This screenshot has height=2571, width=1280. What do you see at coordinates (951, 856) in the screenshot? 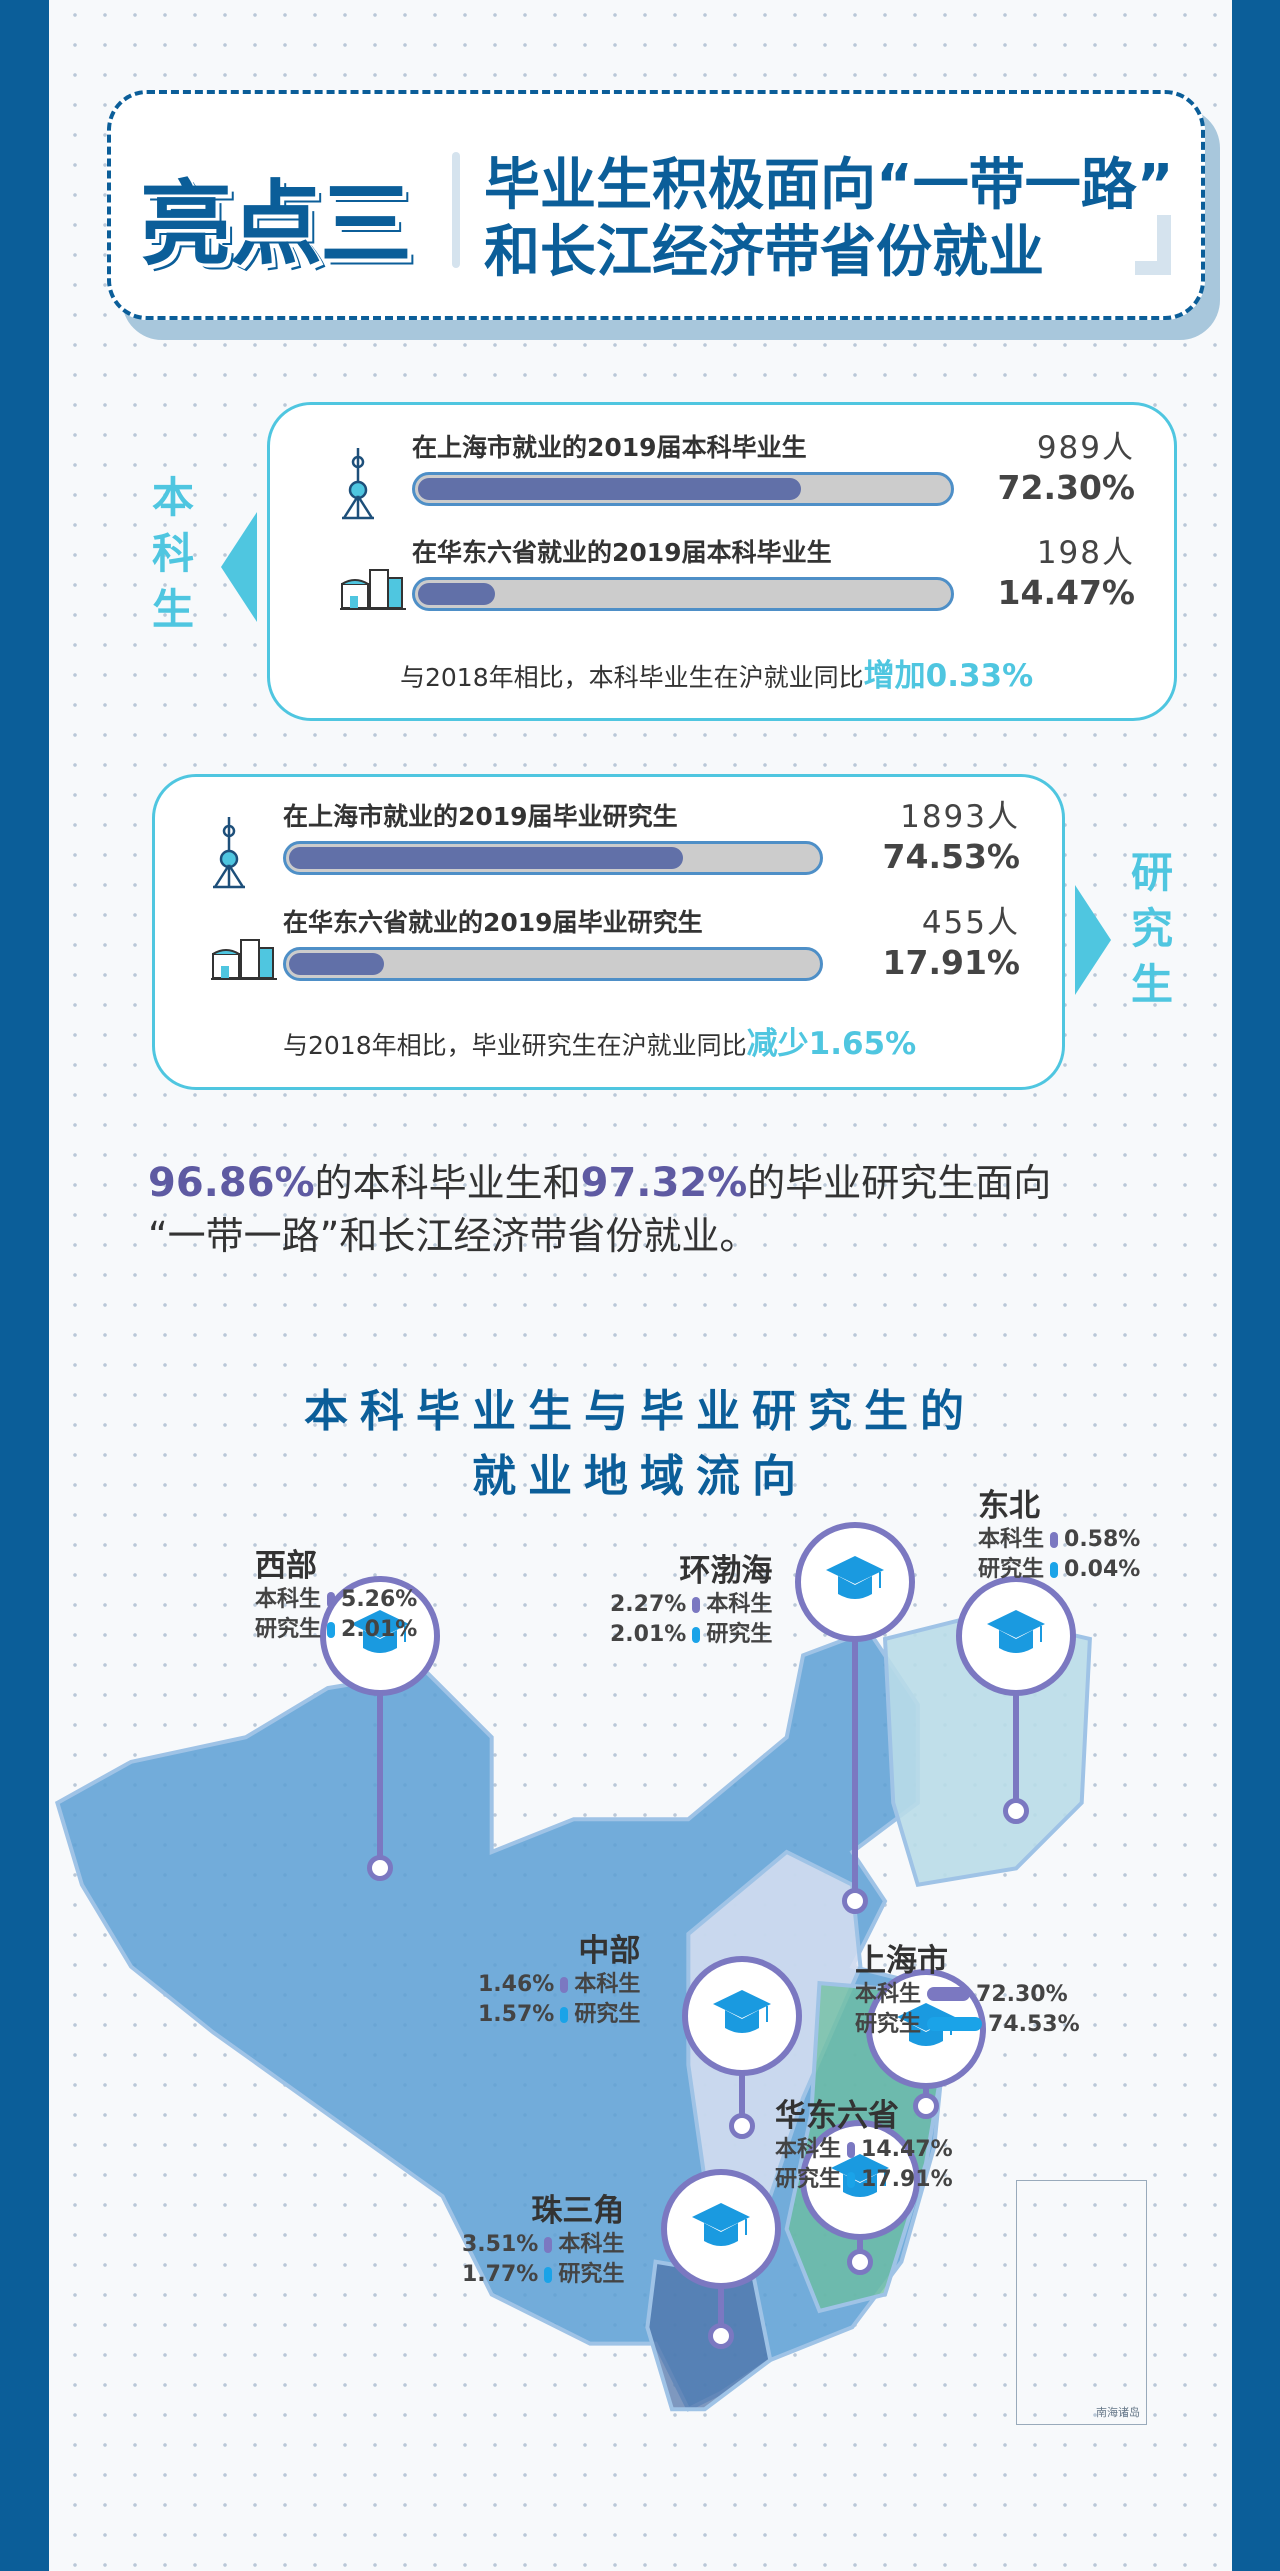
I see `row-percent: 74.53%` at bounding box center [951, 856].